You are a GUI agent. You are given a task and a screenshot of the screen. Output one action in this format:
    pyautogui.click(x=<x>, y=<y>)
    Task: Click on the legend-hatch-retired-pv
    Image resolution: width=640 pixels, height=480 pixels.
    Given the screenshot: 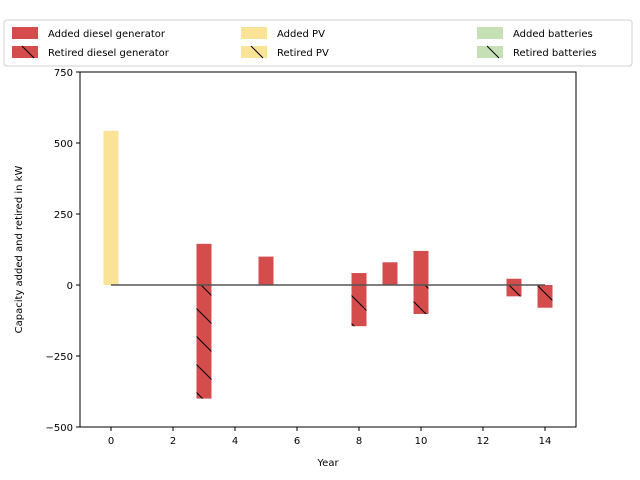 What is the action you would take?
    pyautogui.click(x=257, y=52)
    